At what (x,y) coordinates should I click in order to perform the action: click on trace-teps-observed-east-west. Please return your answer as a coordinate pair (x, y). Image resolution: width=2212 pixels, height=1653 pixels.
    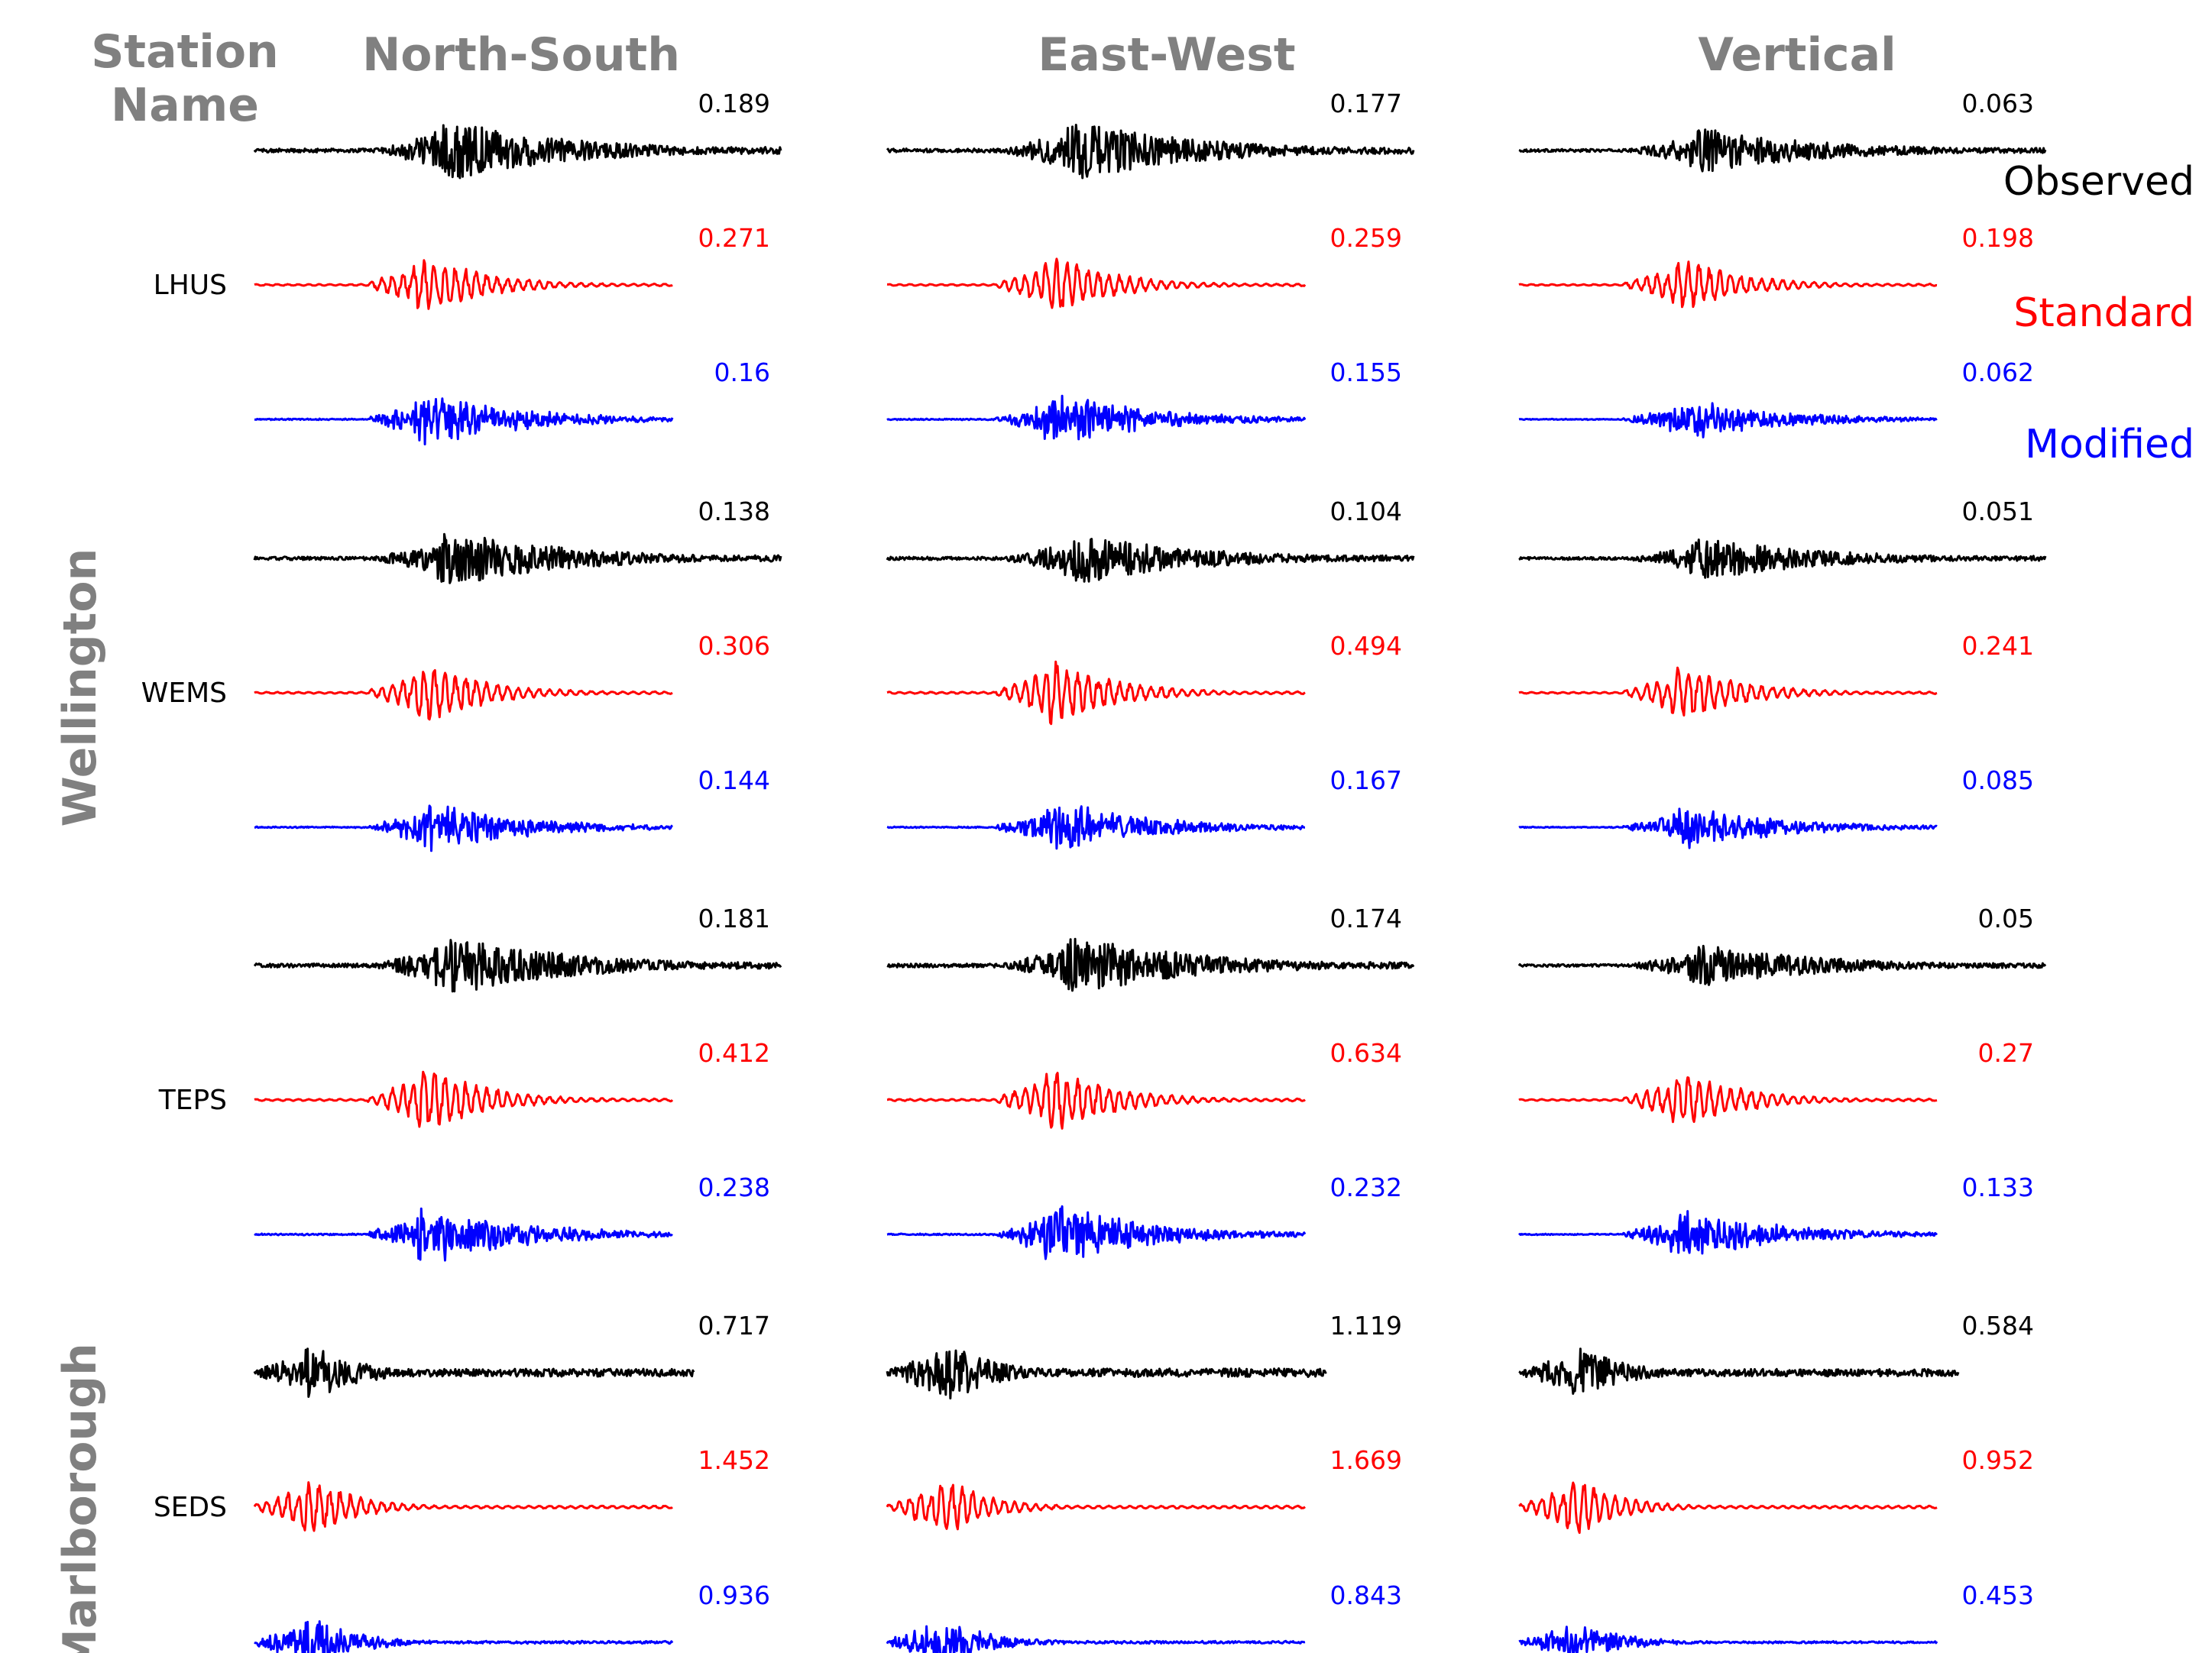
    Looking at the image, I should click on (1150, 964).